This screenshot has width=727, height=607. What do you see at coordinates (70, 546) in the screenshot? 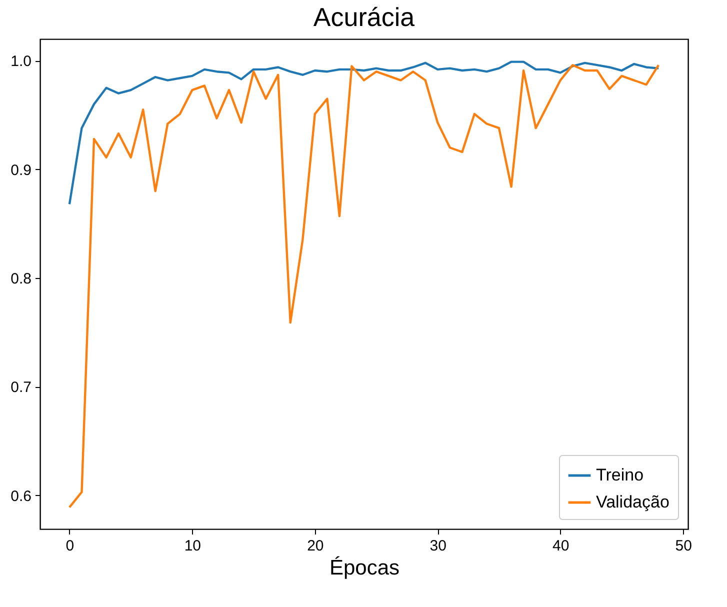
I see `x-tick-label: 0` at bounding box center [70, 546].